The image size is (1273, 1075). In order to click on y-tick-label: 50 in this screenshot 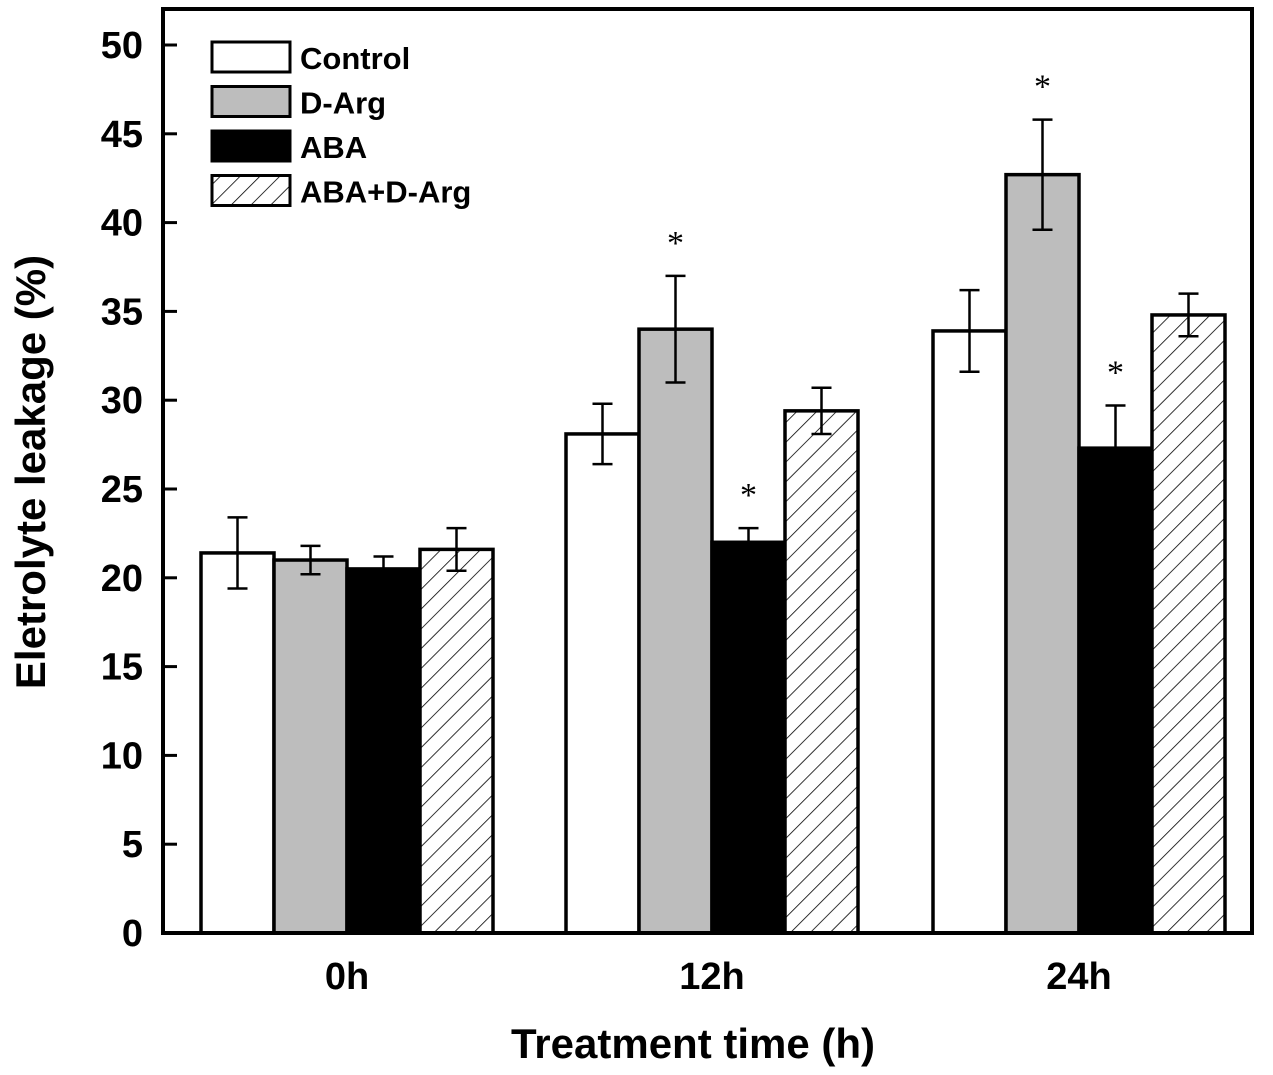, I will do `click(122, 46)`.